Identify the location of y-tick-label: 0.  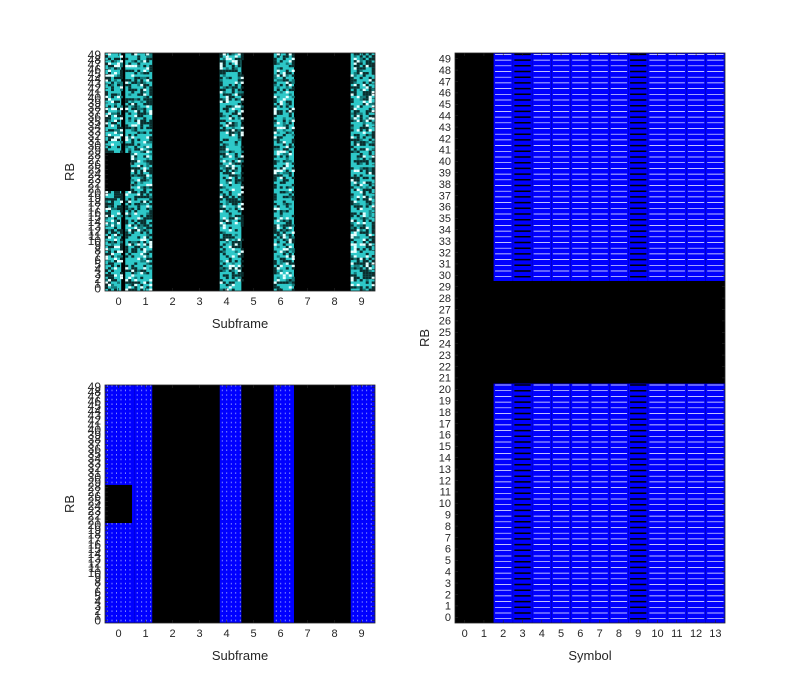
(97, 288).